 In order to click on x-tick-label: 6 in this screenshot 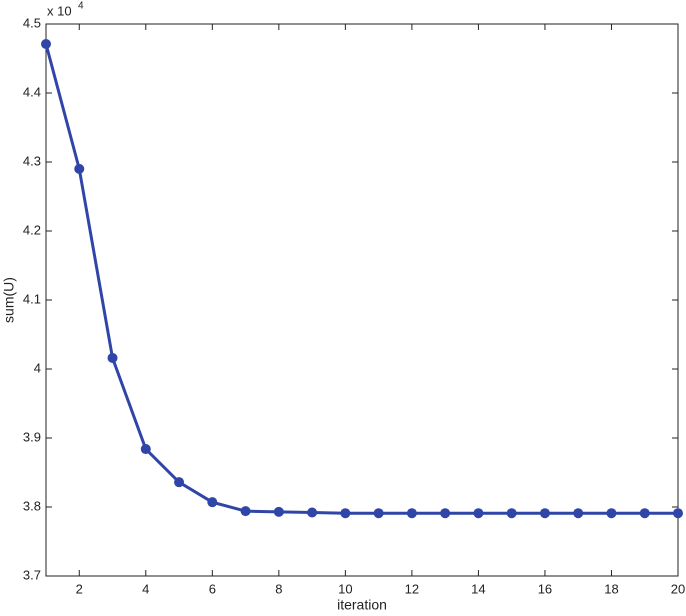, I will do `click(212, 588)`.